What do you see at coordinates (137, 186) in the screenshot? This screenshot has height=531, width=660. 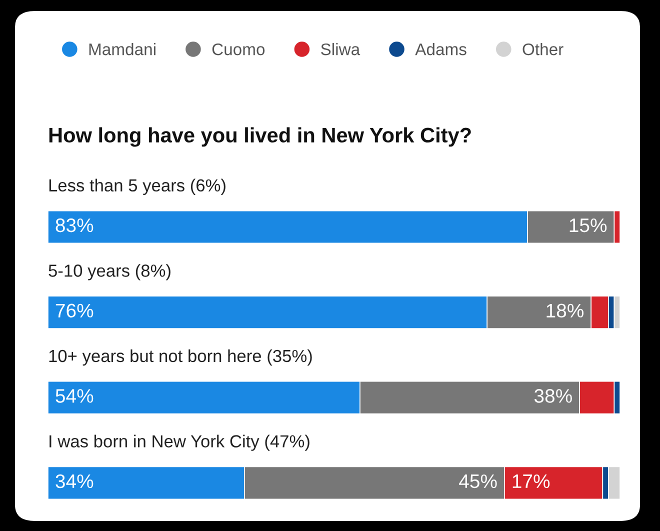 I see `y-tick-label: Less than 5 years (6%)` at bounding box center [137, 186].